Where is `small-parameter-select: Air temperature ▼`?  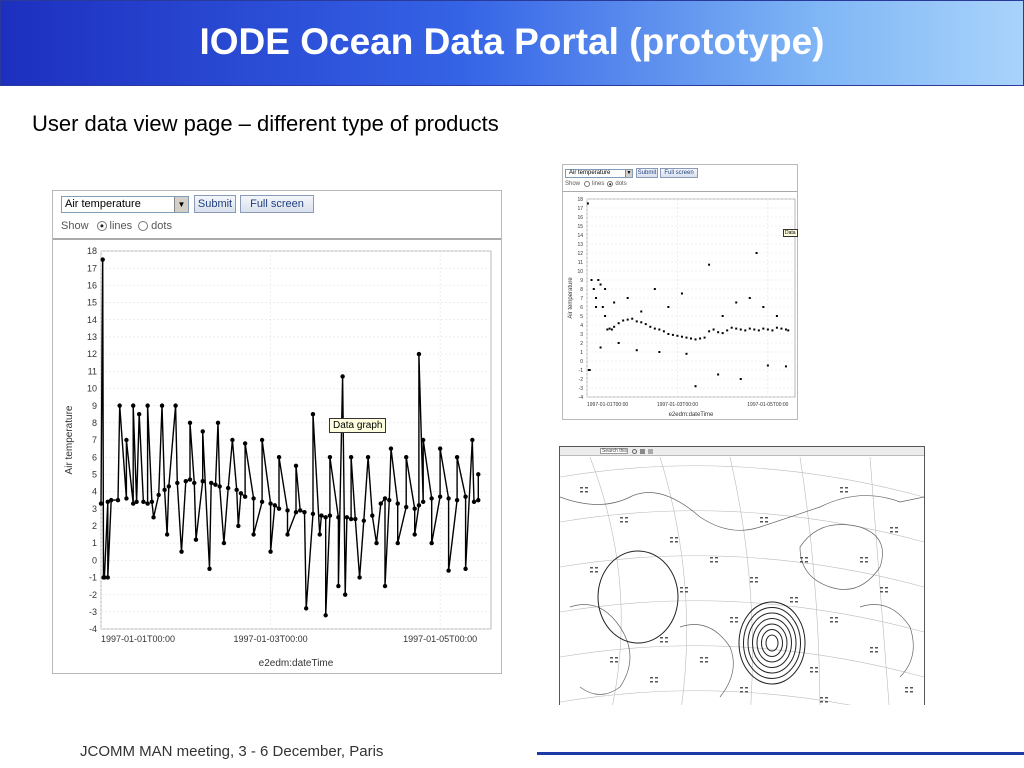
small-parameter-select: Air temperature ▼ is located at coordinates (599, 173).